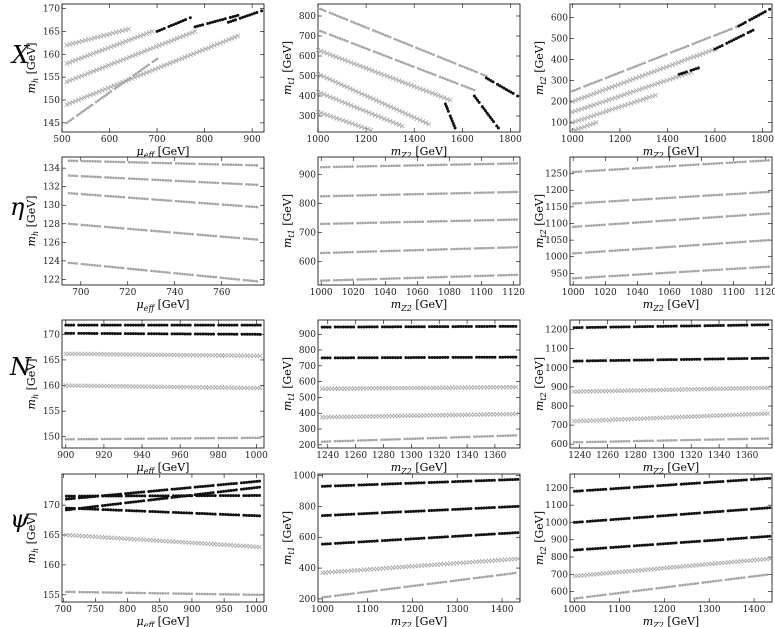 This screenshot has height=627, width=775. Describe the element at coordinates (353, 293) in the screenshot. I see `x-tick-label: 1020` at that location.